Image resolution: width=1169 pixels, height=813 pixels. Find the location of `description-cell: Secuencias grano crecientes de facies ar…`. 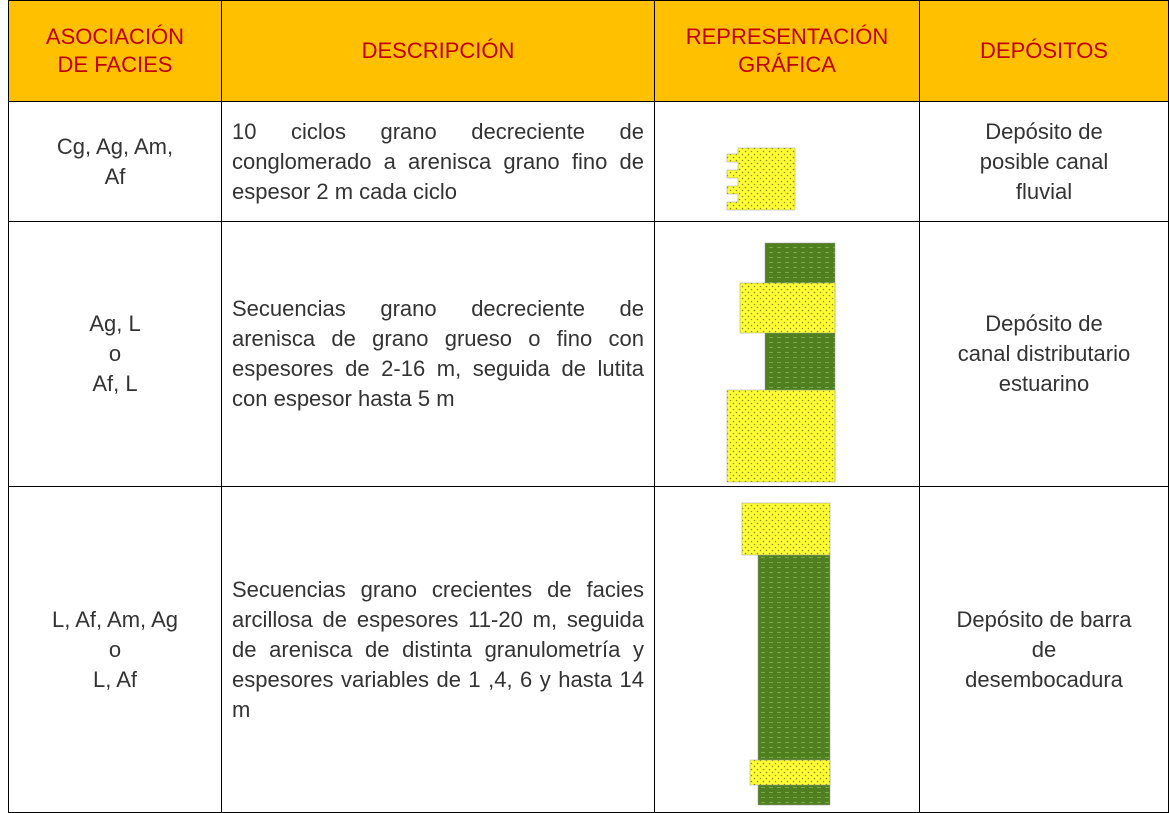

description-cell: Secuencias grano crecientes de facies ar… is located at coordinates (438, 650).